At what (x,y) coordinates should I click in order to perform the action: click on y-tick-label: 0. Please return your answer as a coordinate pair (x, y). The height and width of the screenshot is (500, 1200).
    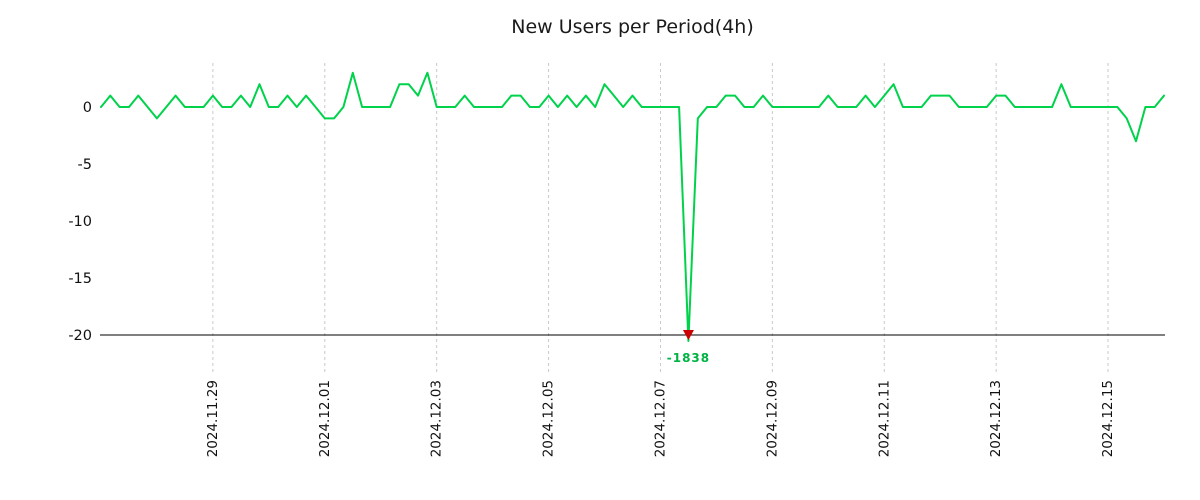
    Looking at the image, I should click on (87, 108).